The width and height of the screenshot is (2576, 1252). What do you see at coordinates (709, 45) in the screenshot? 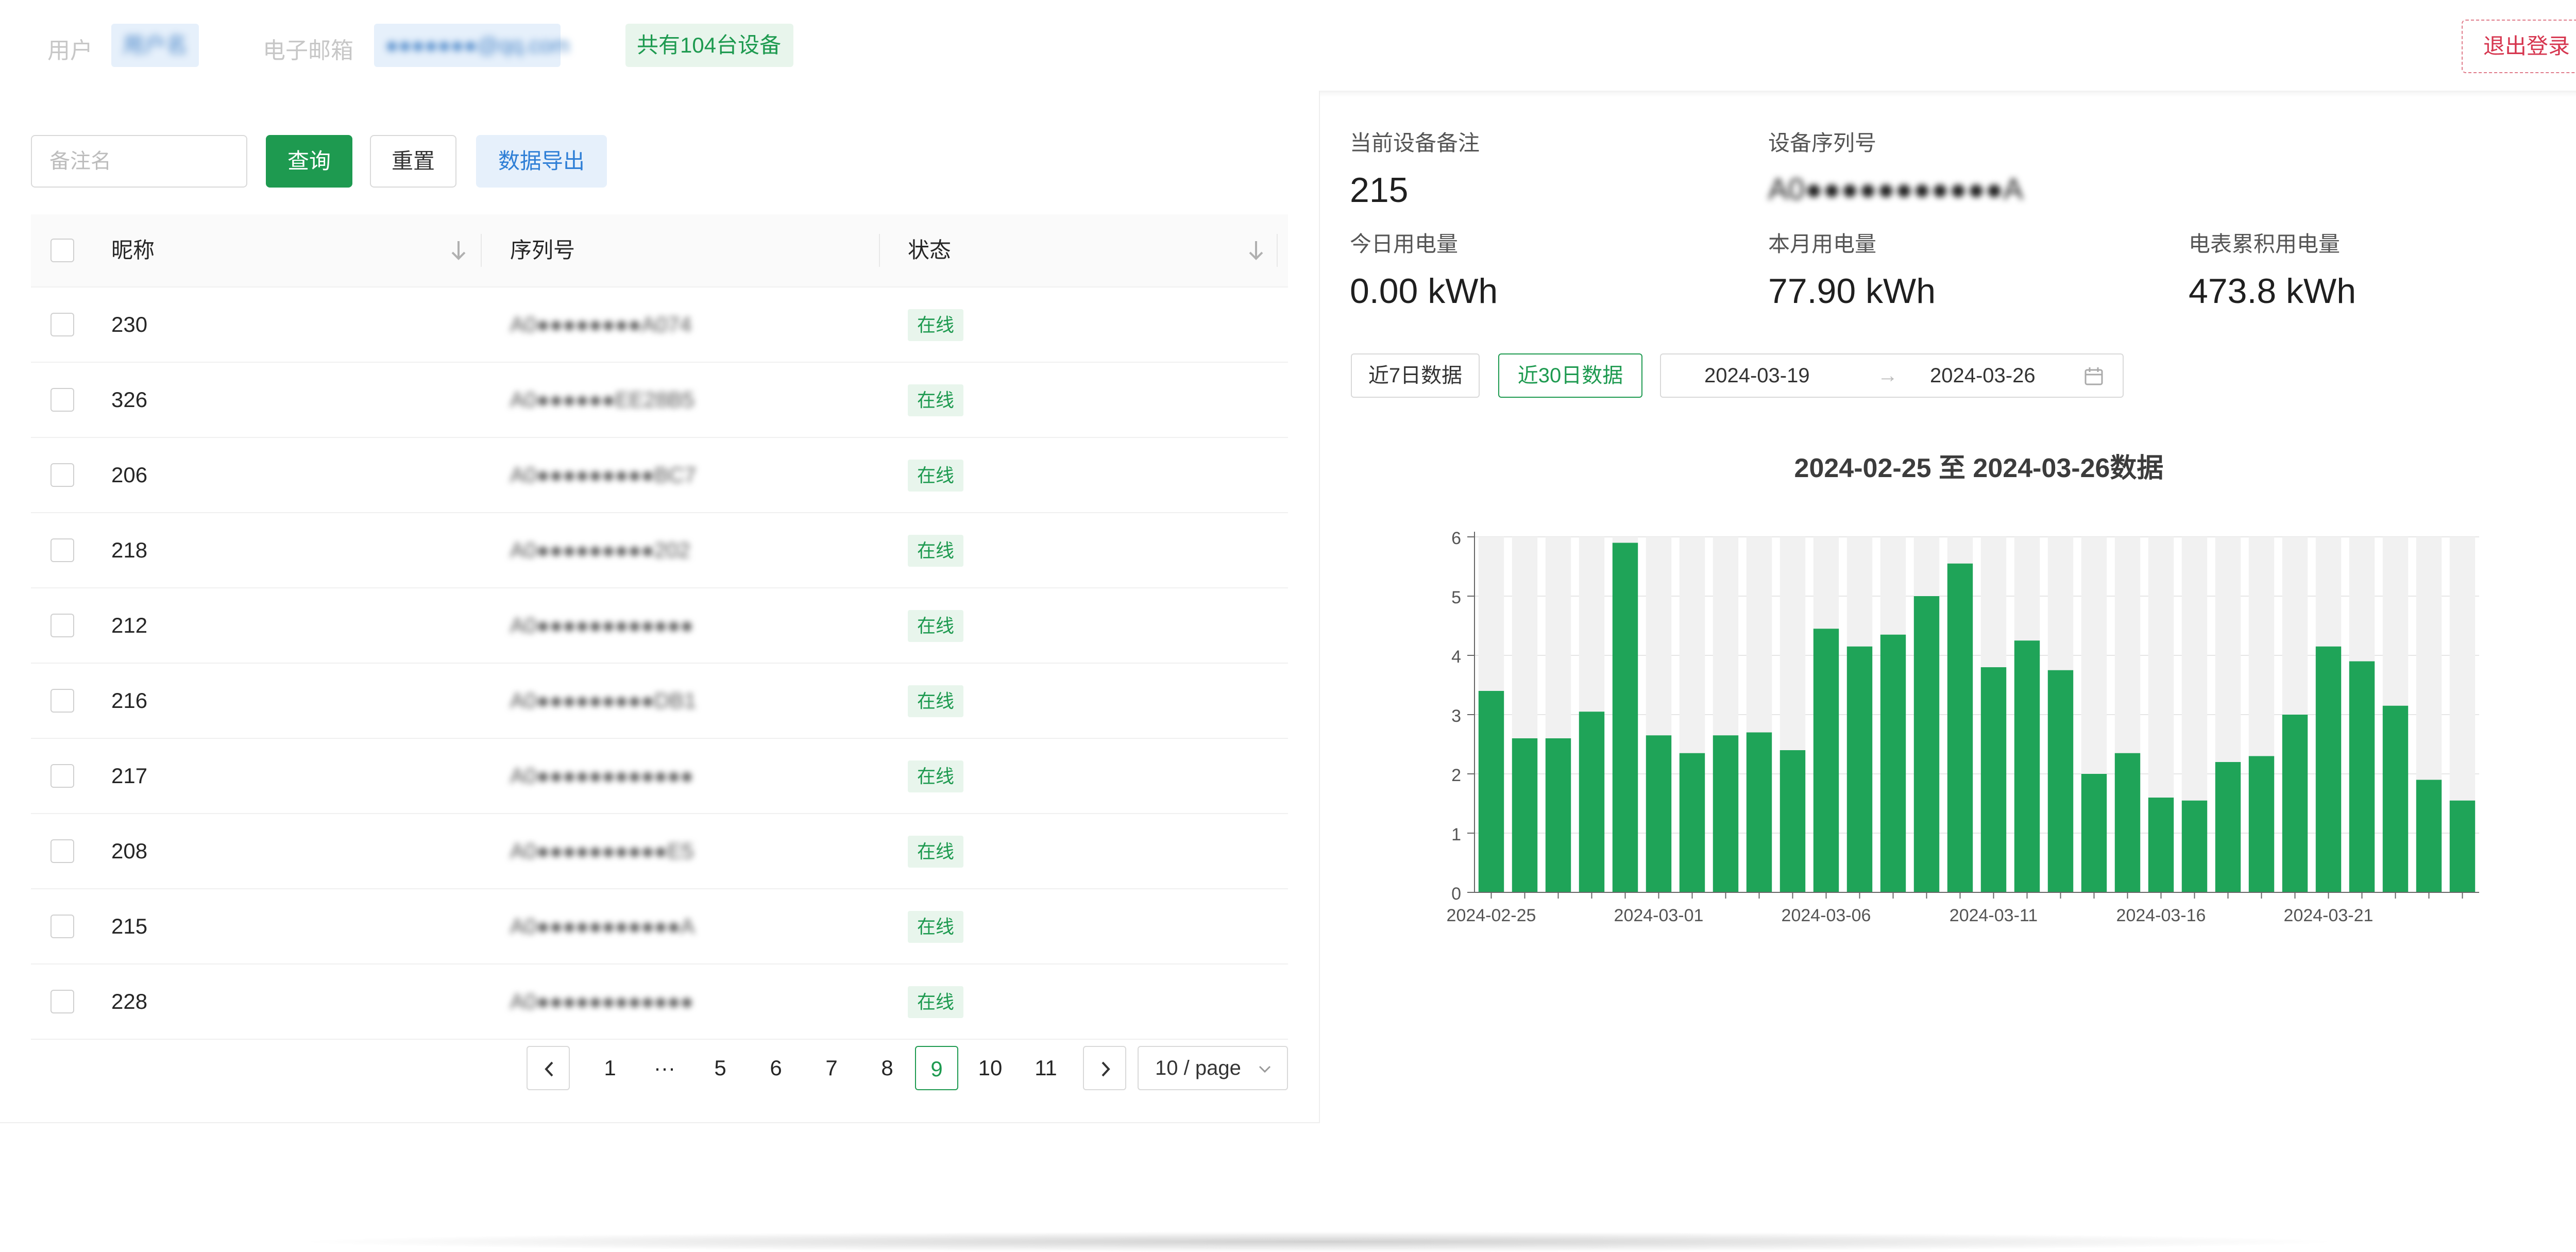
I see `device-count-badge: 共有104台设备` at bounding box center [709, 45].